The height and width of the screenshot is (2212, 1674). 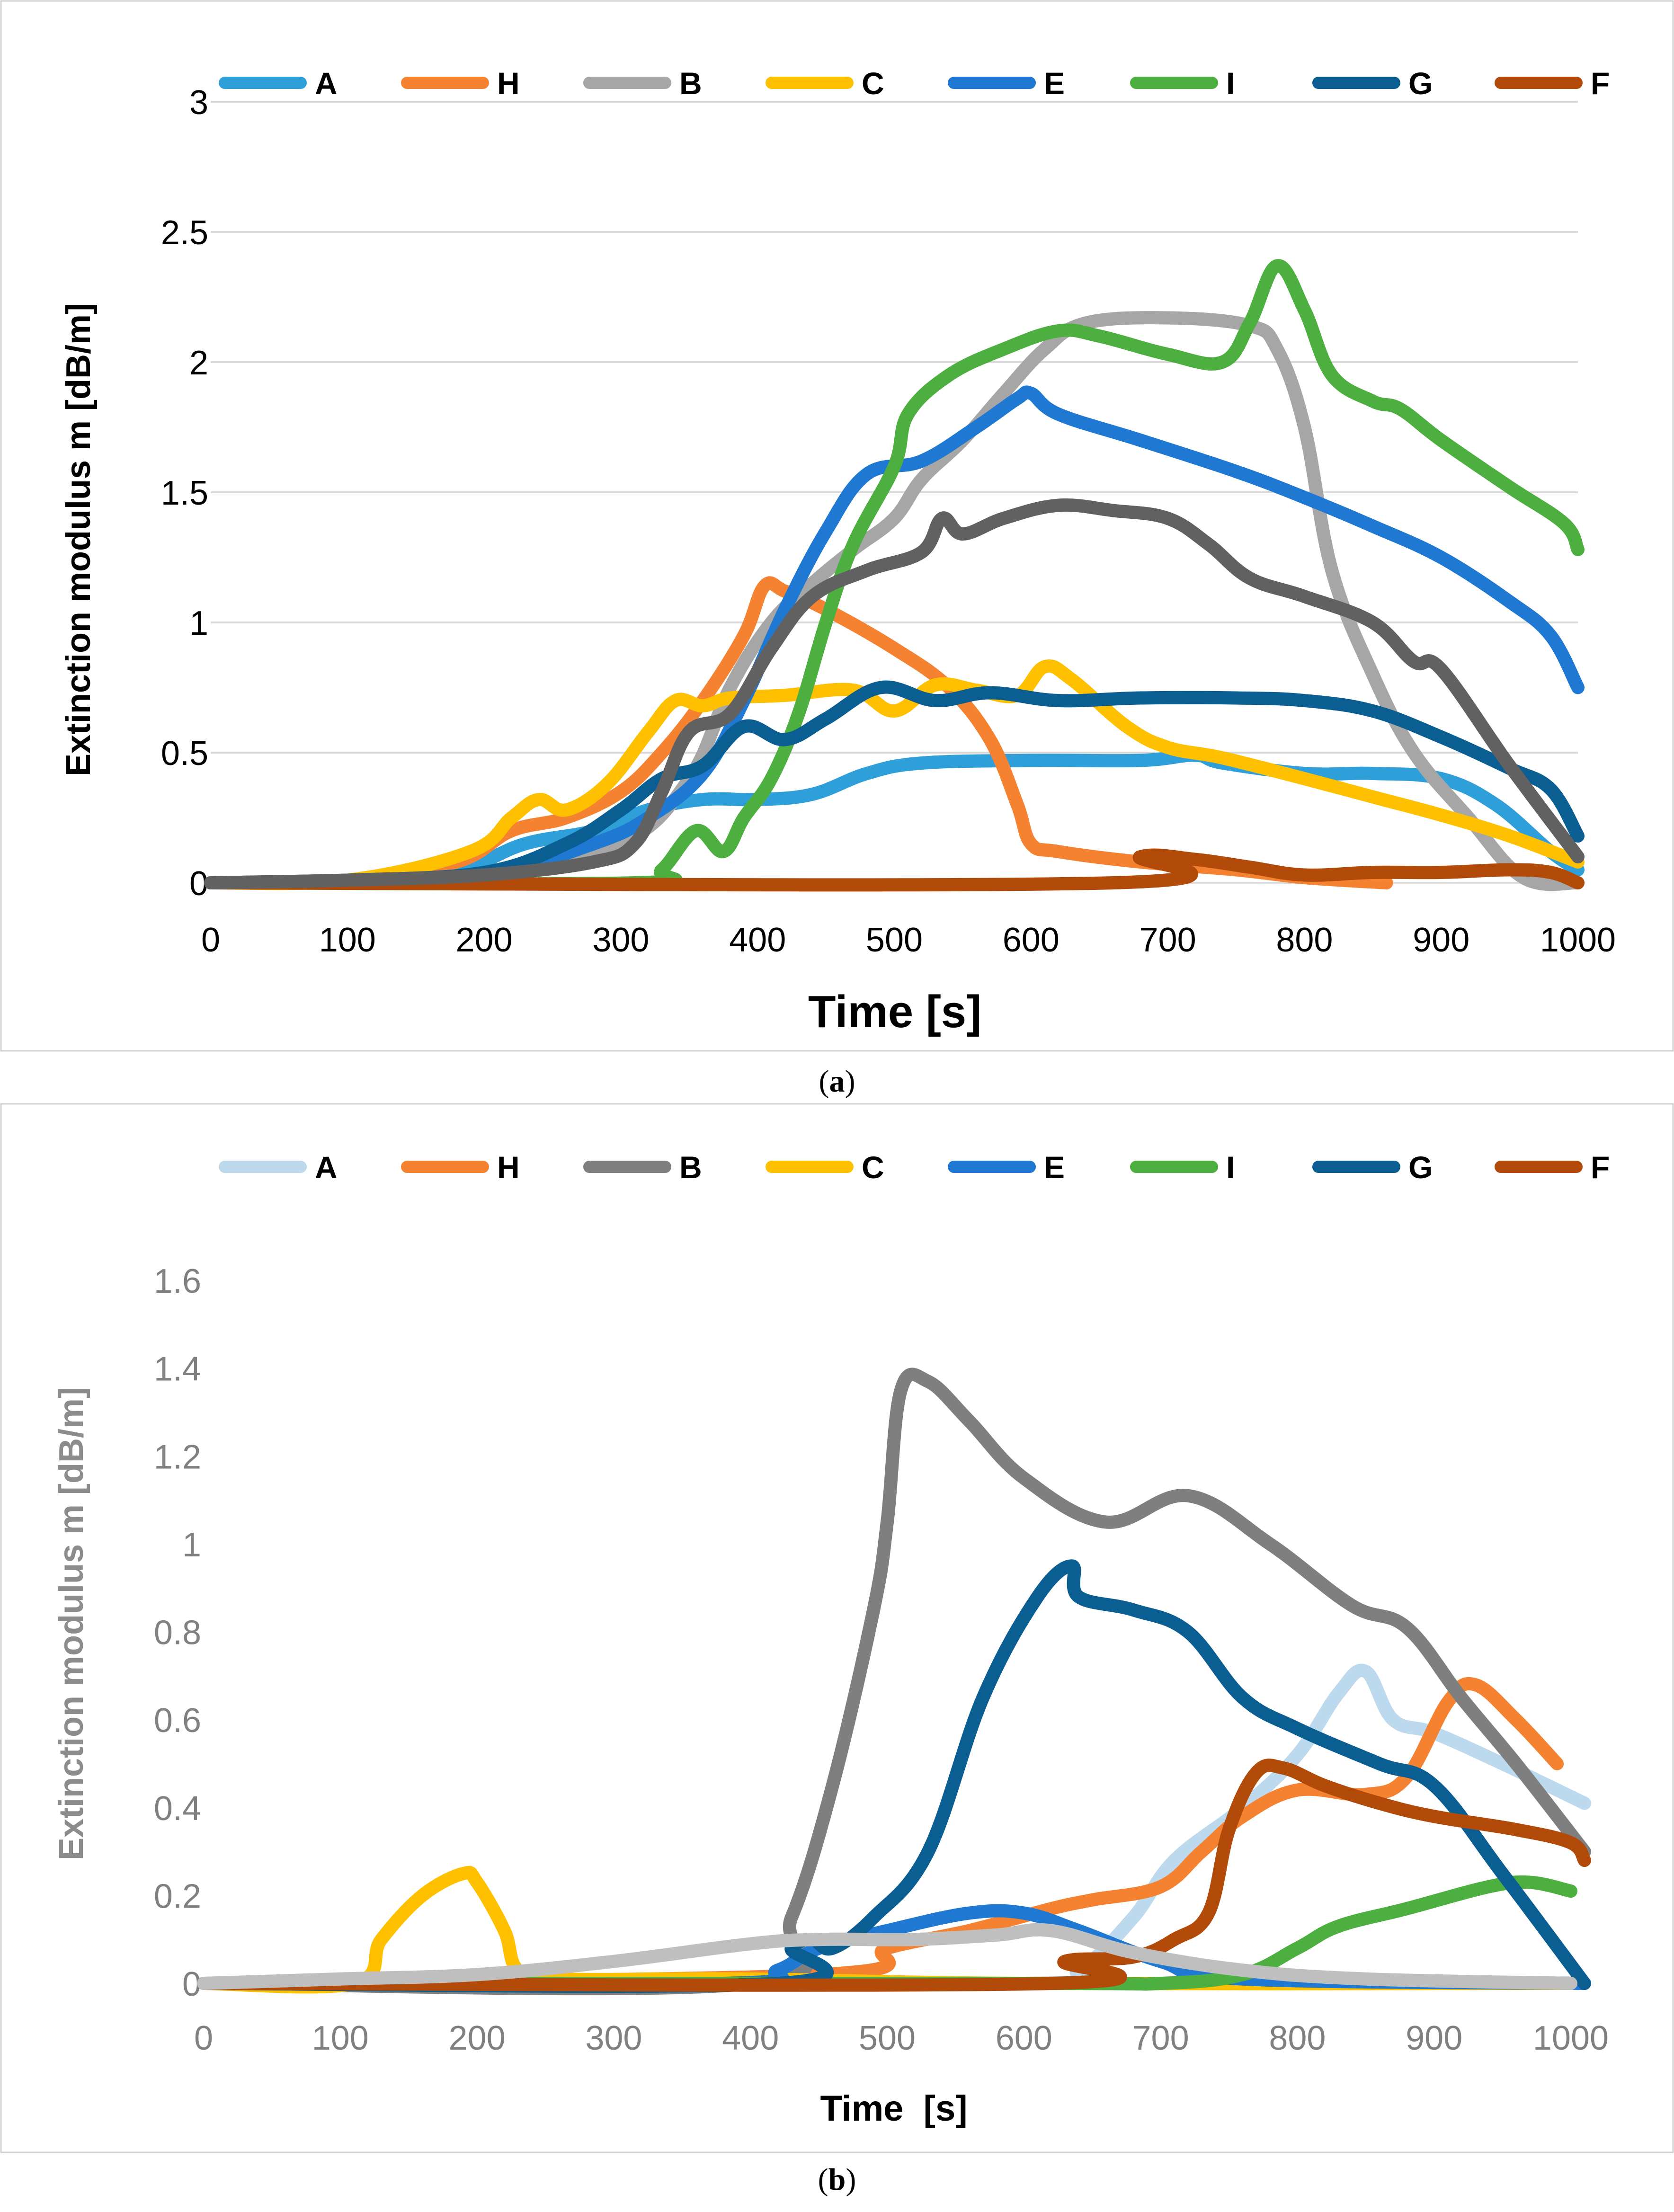 I want to click on chart-b-legend-item-A: A, so click(x=278, y=1167).